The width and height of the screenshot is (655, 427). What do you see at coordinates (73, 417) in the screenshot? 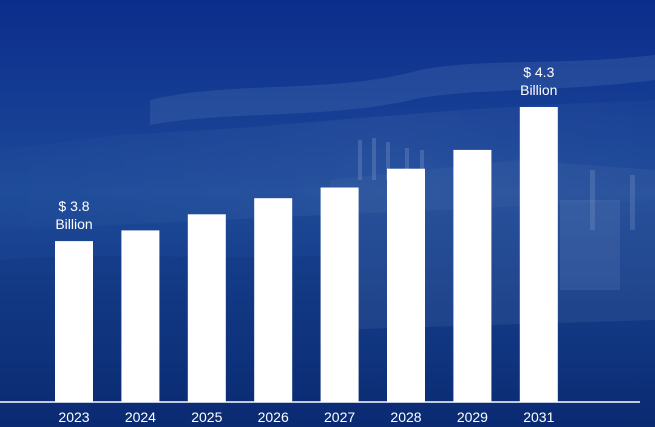
I see `x-tick-label-2023: 2023` at bounding box center [73, 417].